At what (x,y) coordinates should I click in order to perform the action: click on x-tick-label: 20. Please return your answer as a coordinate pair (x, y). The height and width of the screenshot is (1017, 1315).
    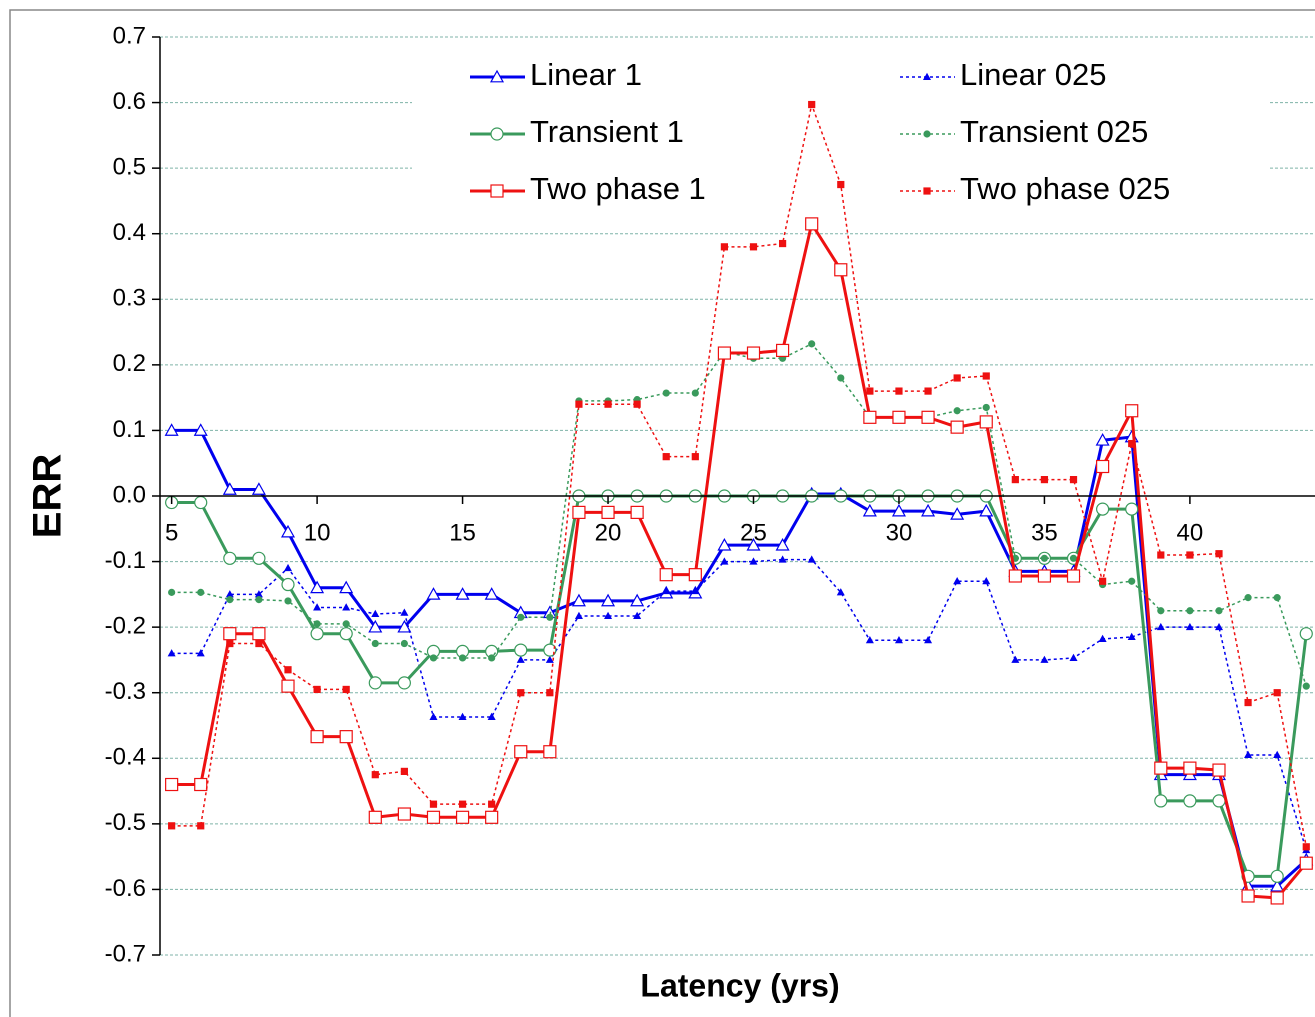
    Looking at the image, I should click on (608, 532).